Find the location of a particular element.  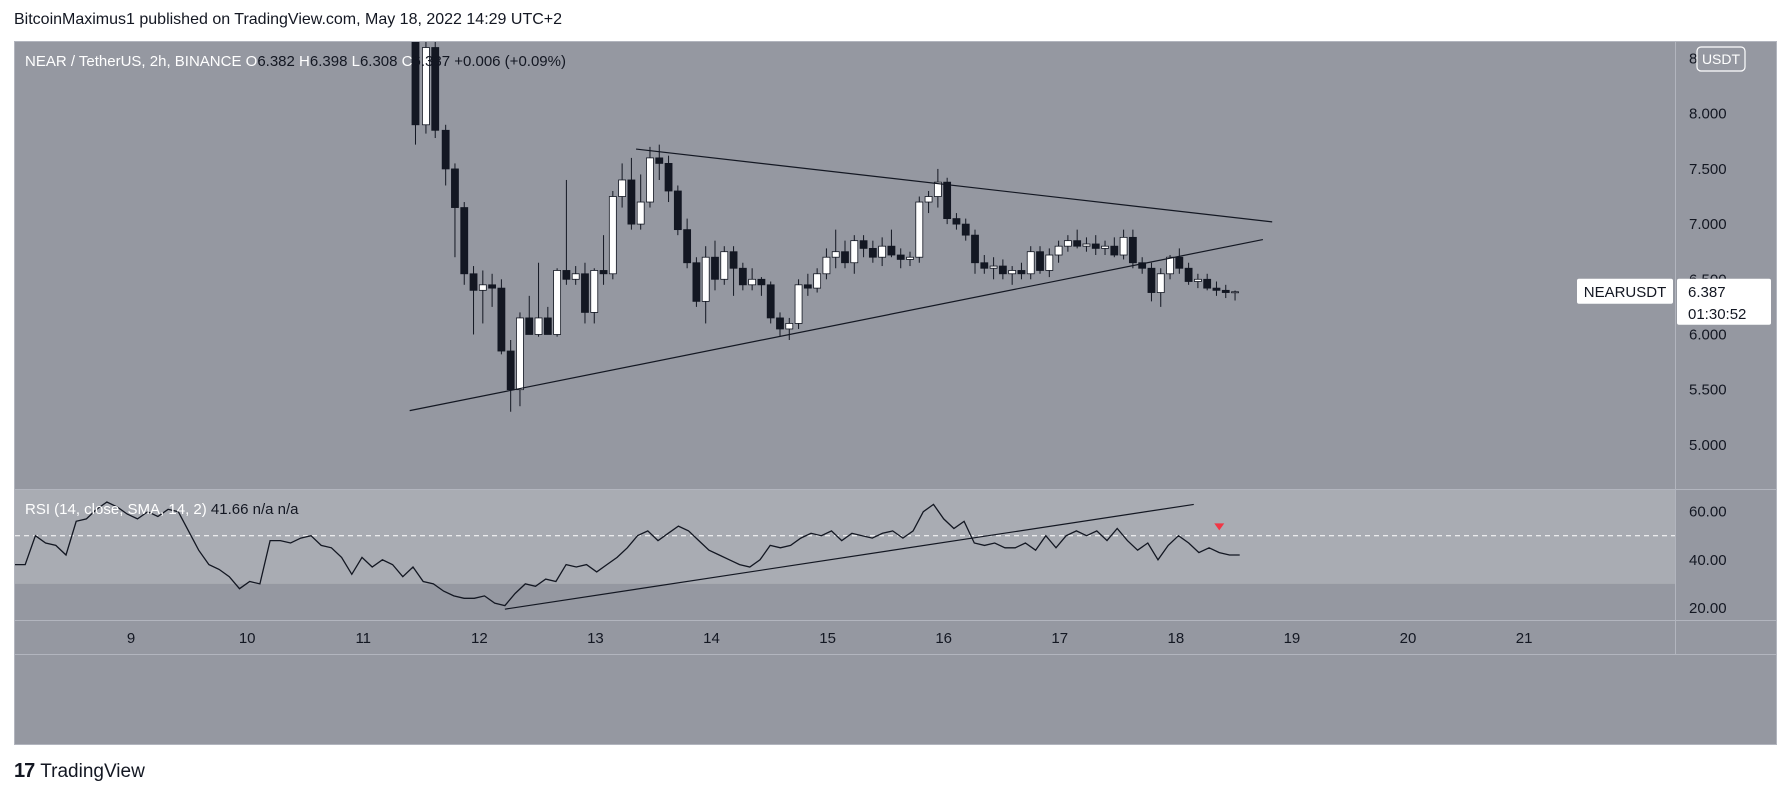

triangle-upper-line is located at coordinates (954, 185).